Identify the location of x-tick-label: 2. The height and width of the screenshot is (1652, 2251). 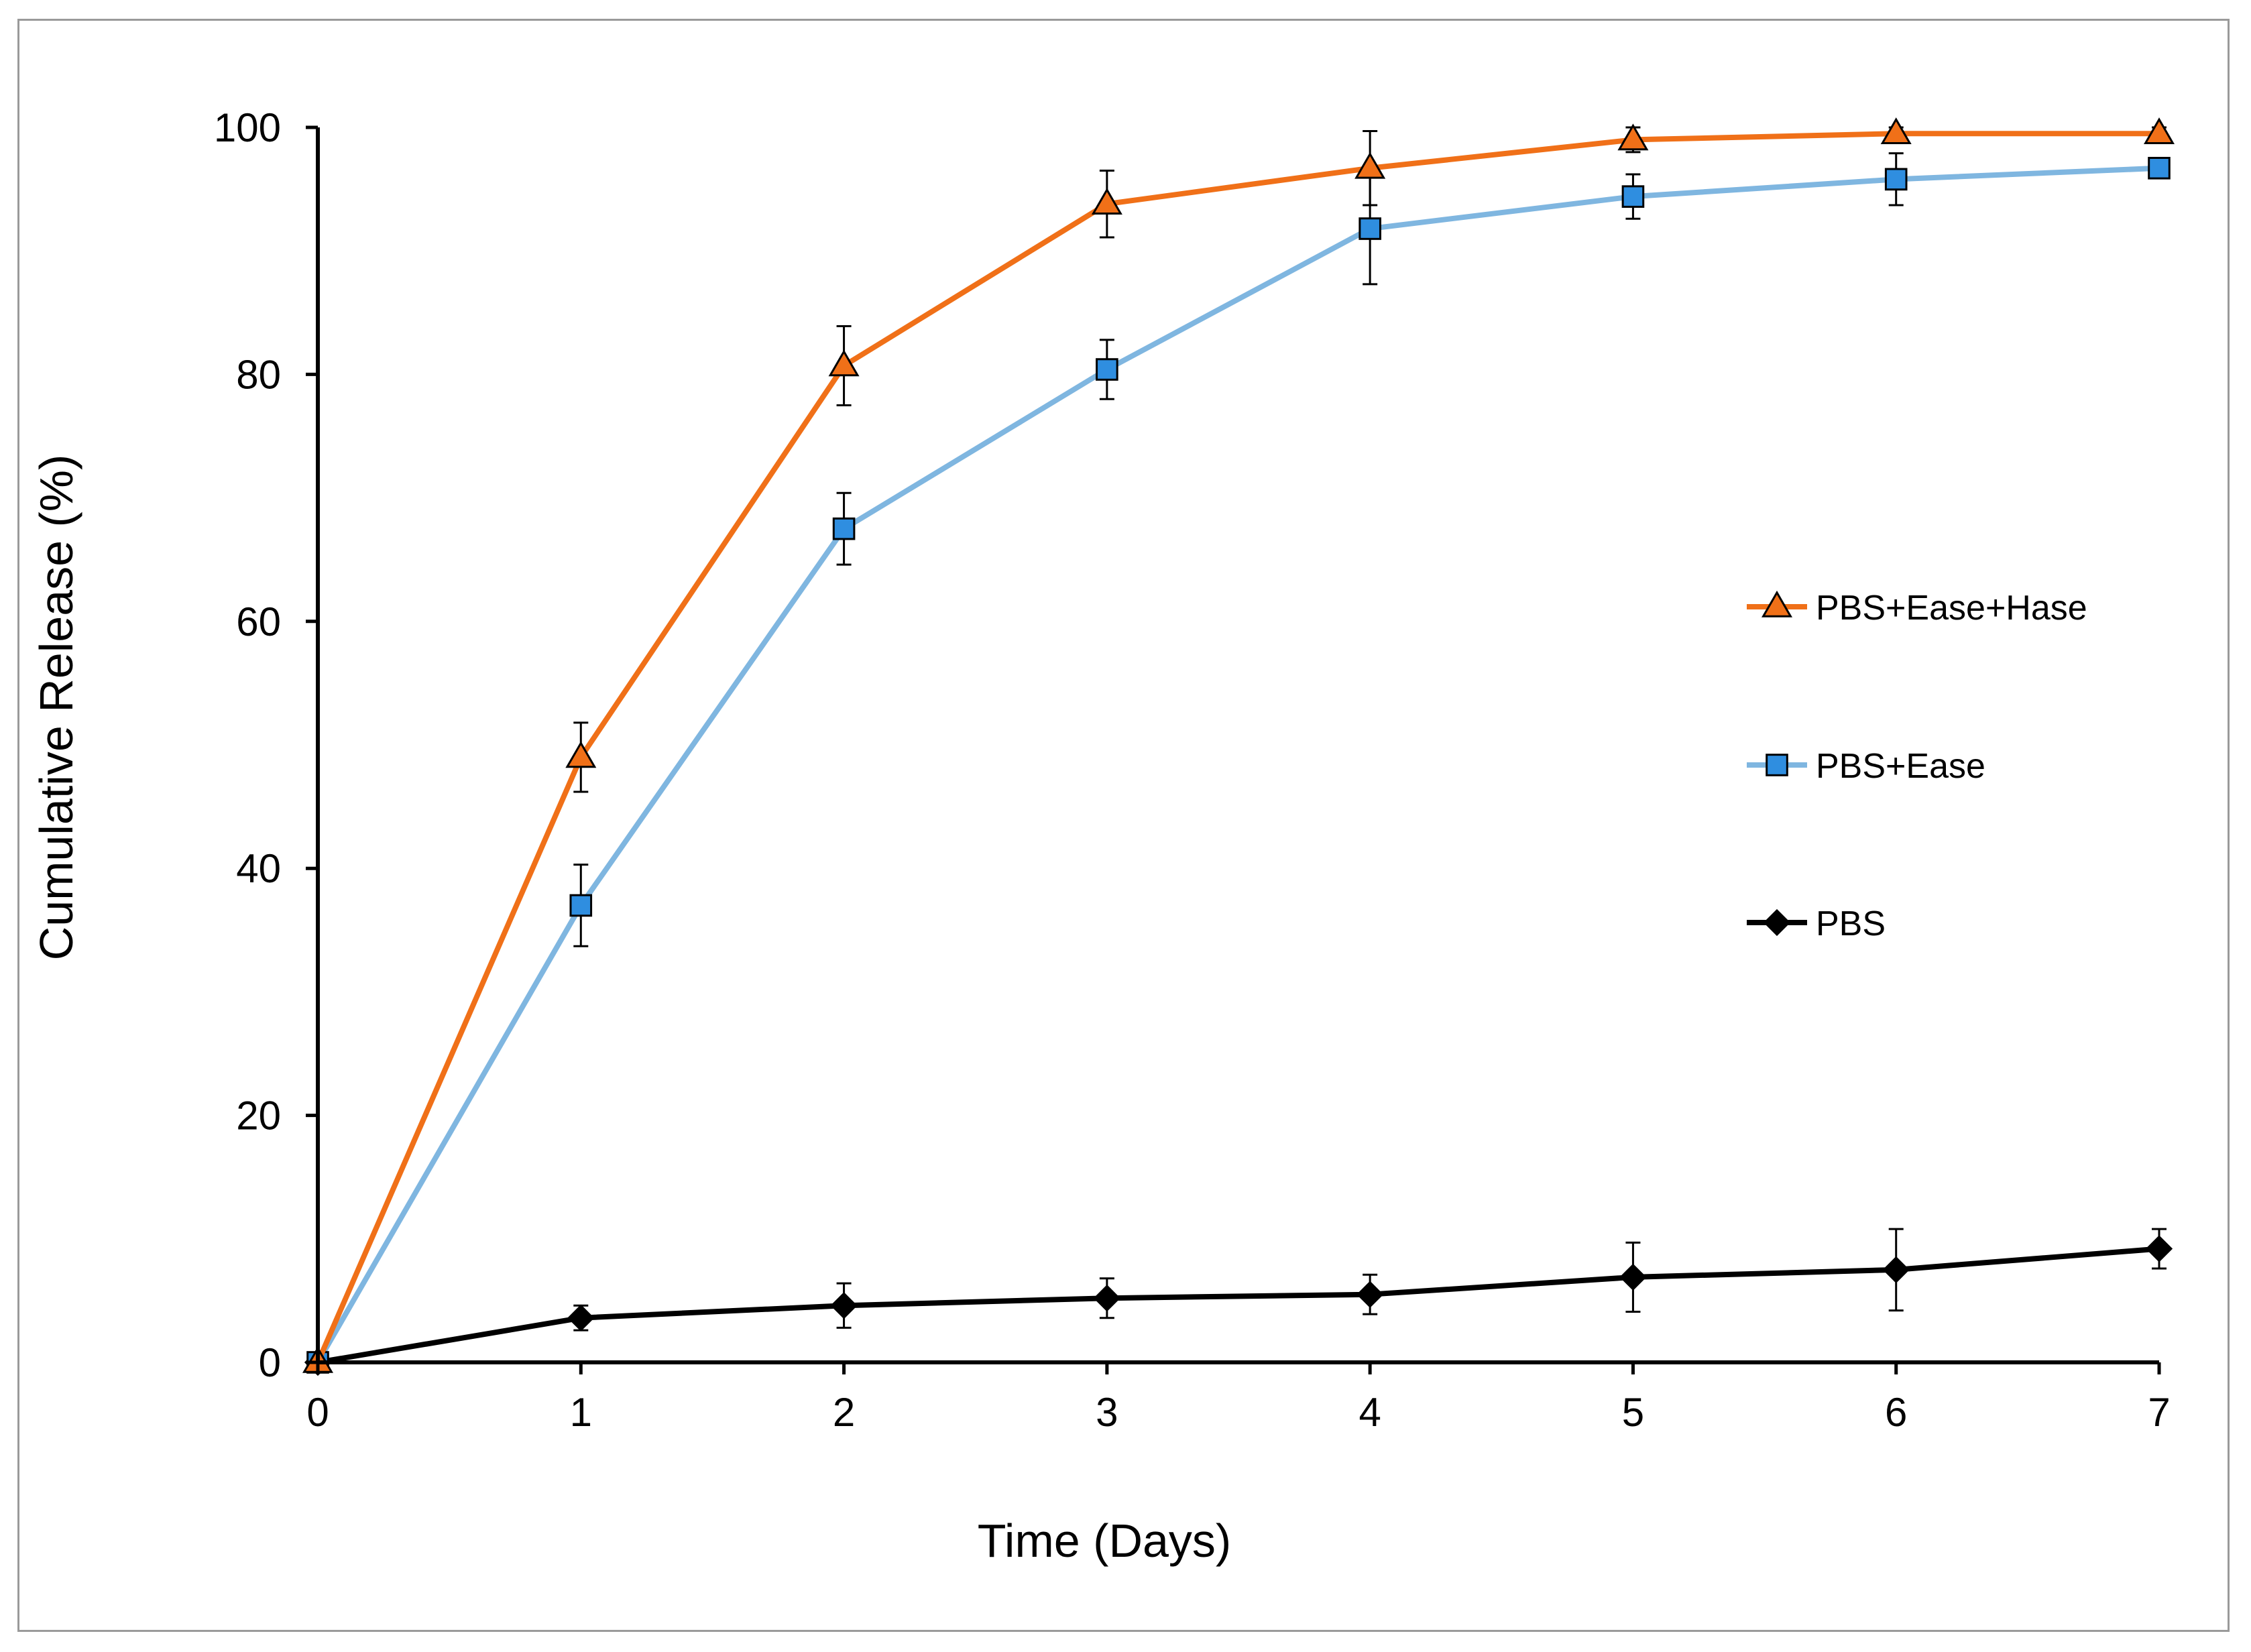
(844, 1412).